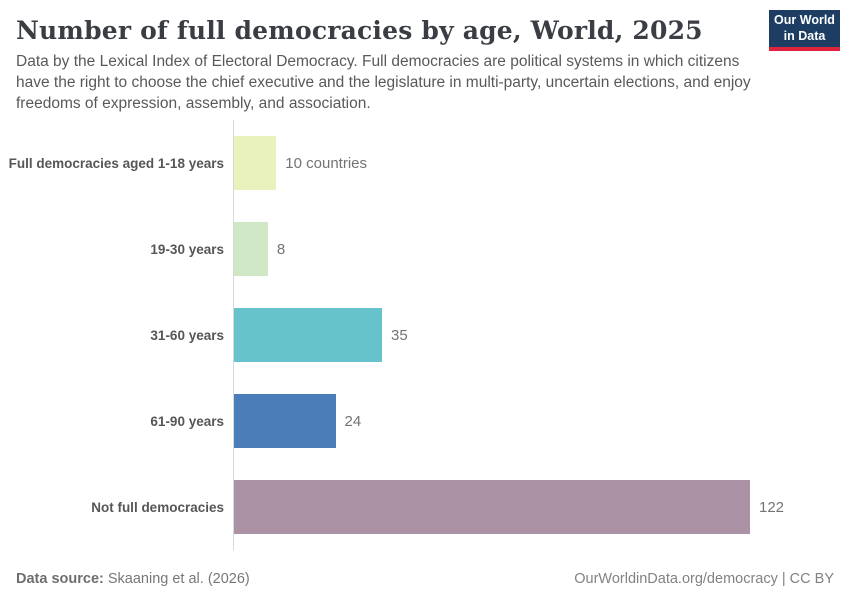  I want to click on data-source-prefix: Data source:, so click(60, 579).